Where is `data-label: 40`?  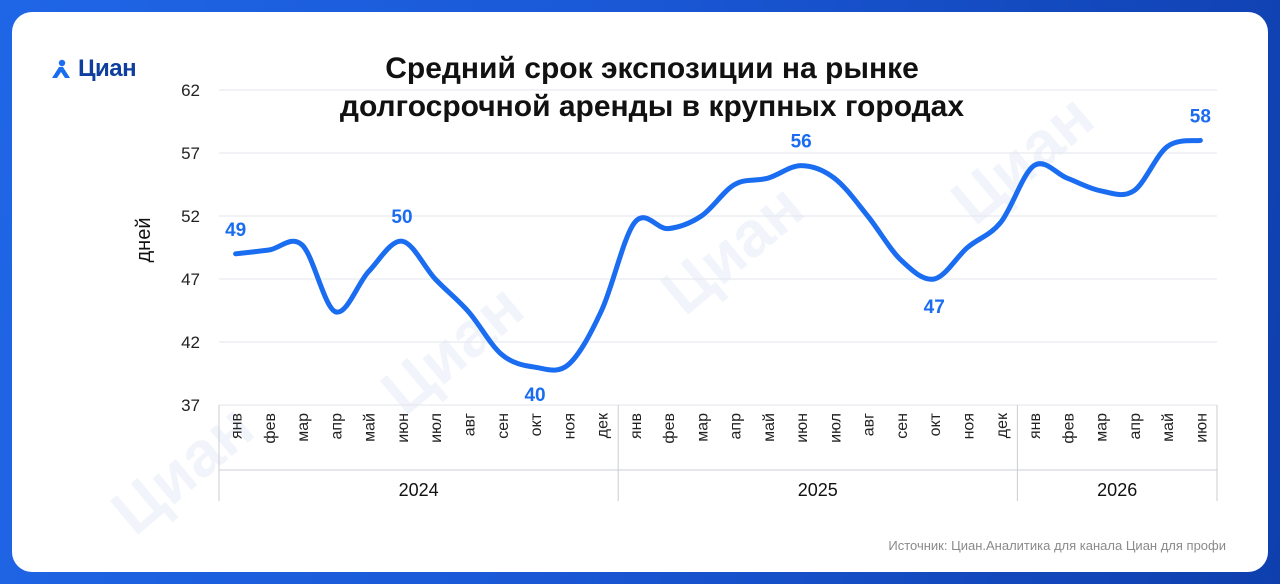 data-label: 40 is located at coordinates (534, 395).